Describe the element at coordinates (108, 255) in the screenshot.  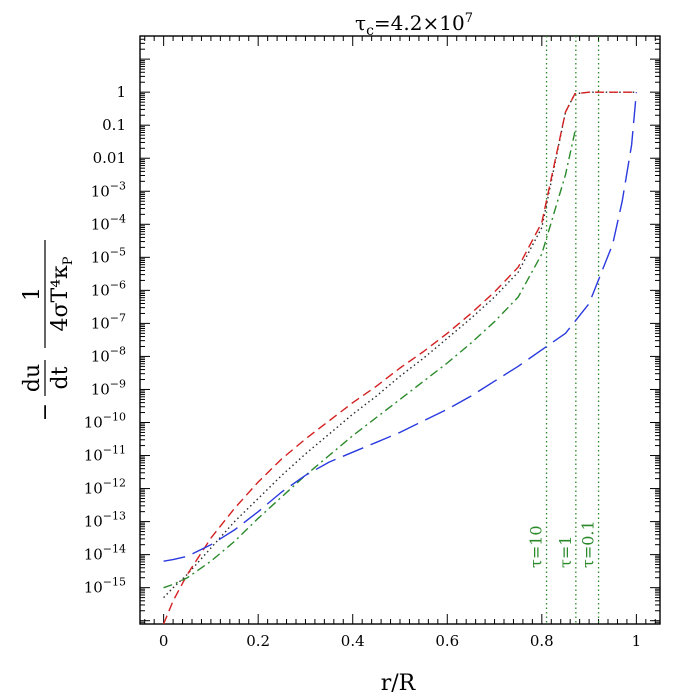
I see `y-tick-label: 10⁻⁵` at that location.